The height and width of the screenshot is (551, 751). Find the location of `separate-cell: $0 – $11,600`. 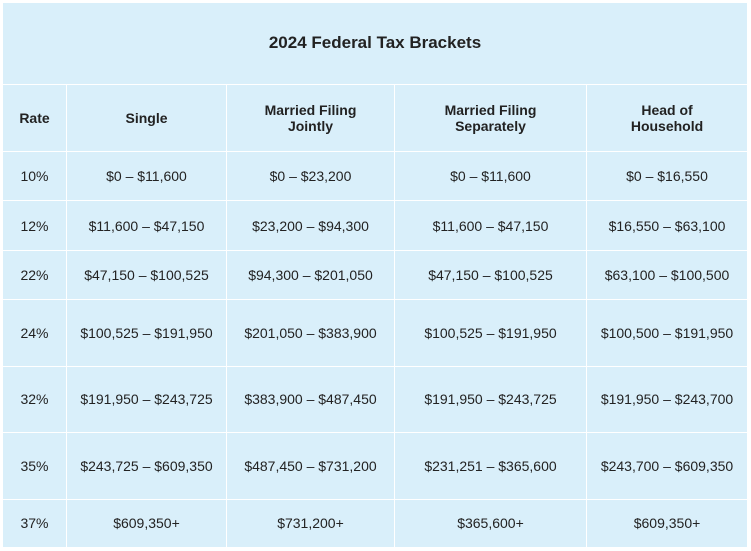

separate-cell: $0 – $11,600 is located at coordinates (490, 176).